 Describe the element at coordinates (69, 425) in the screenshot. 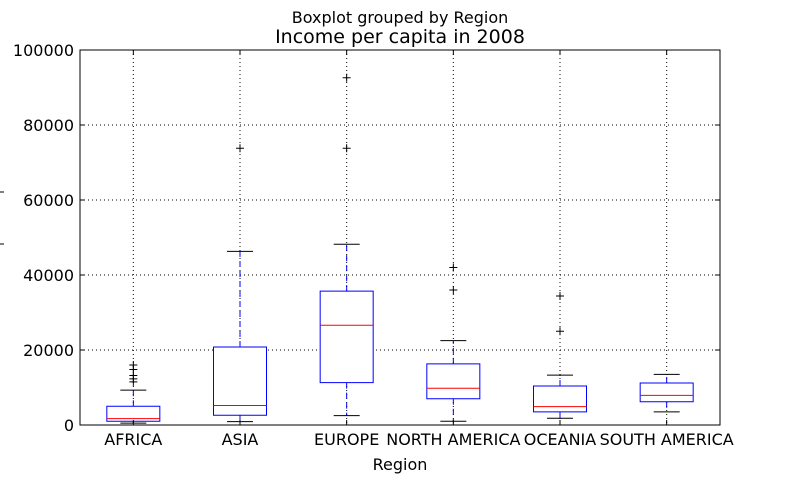

I see `y-tick-label: 0` at that location.